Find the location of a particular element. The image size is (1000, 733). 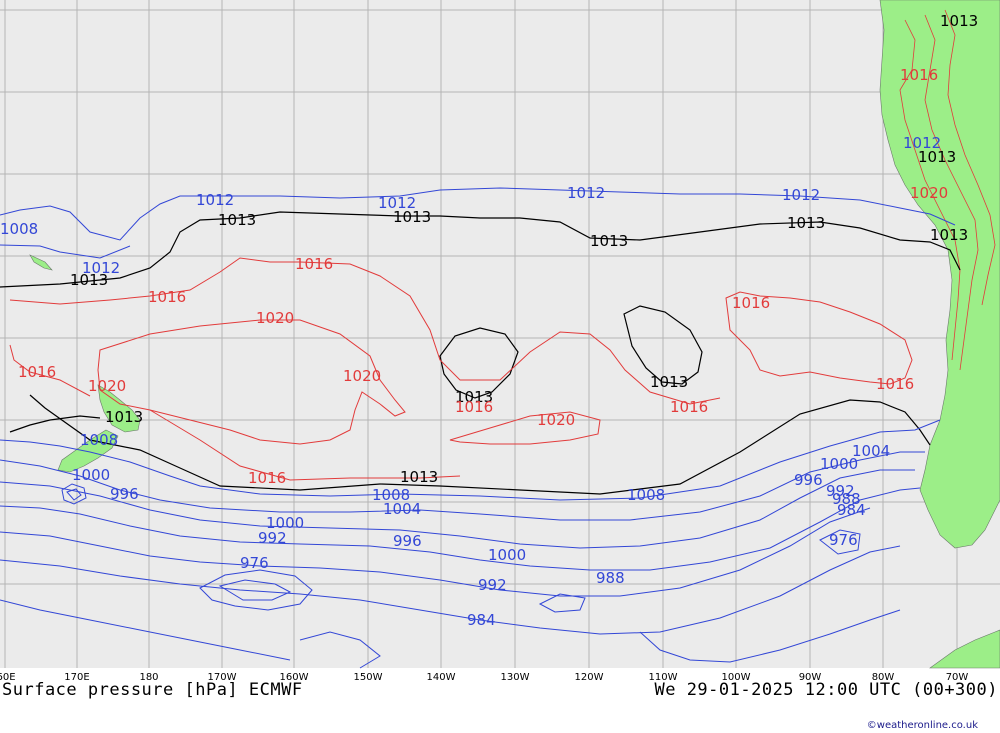

andes-relief is located at coordinates (947, 190).